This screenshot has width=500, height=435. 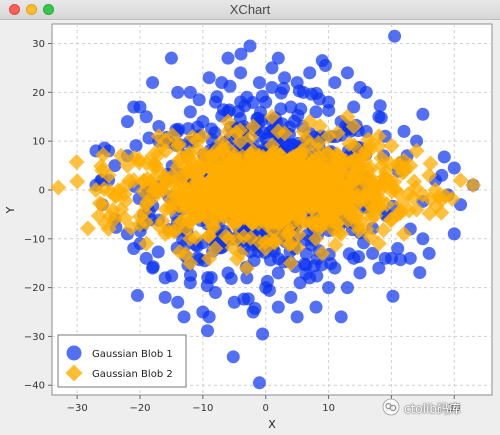 I want to click on title-bar: XChart, so click(x=250, y=10).